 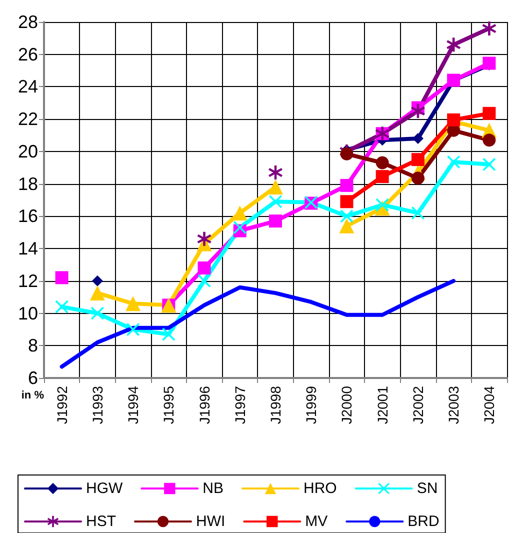 I want to click on y-tick-label: 20, so click(x=28, y=151).